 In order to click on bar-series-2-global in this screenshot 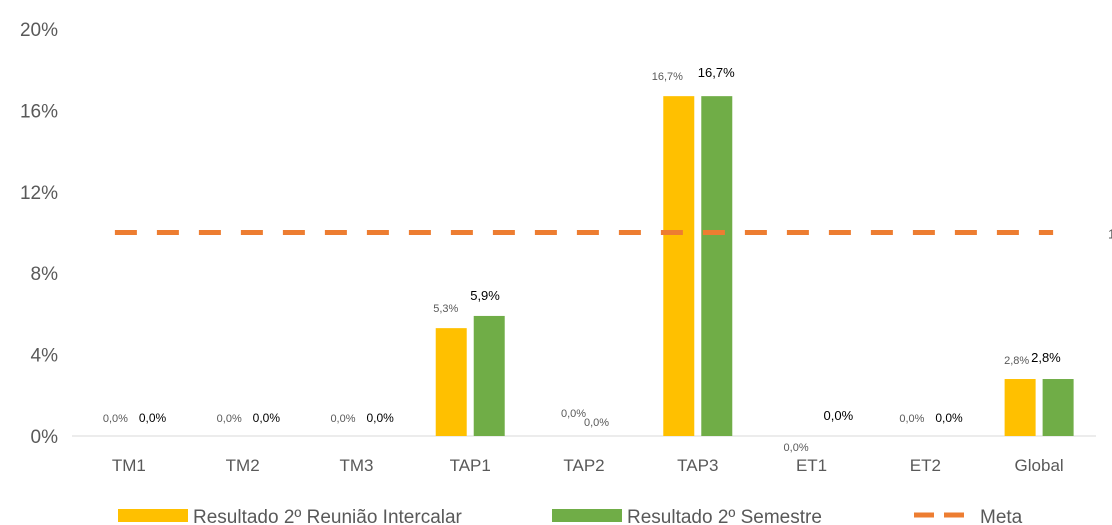, I will do `click(1058, 407)`.